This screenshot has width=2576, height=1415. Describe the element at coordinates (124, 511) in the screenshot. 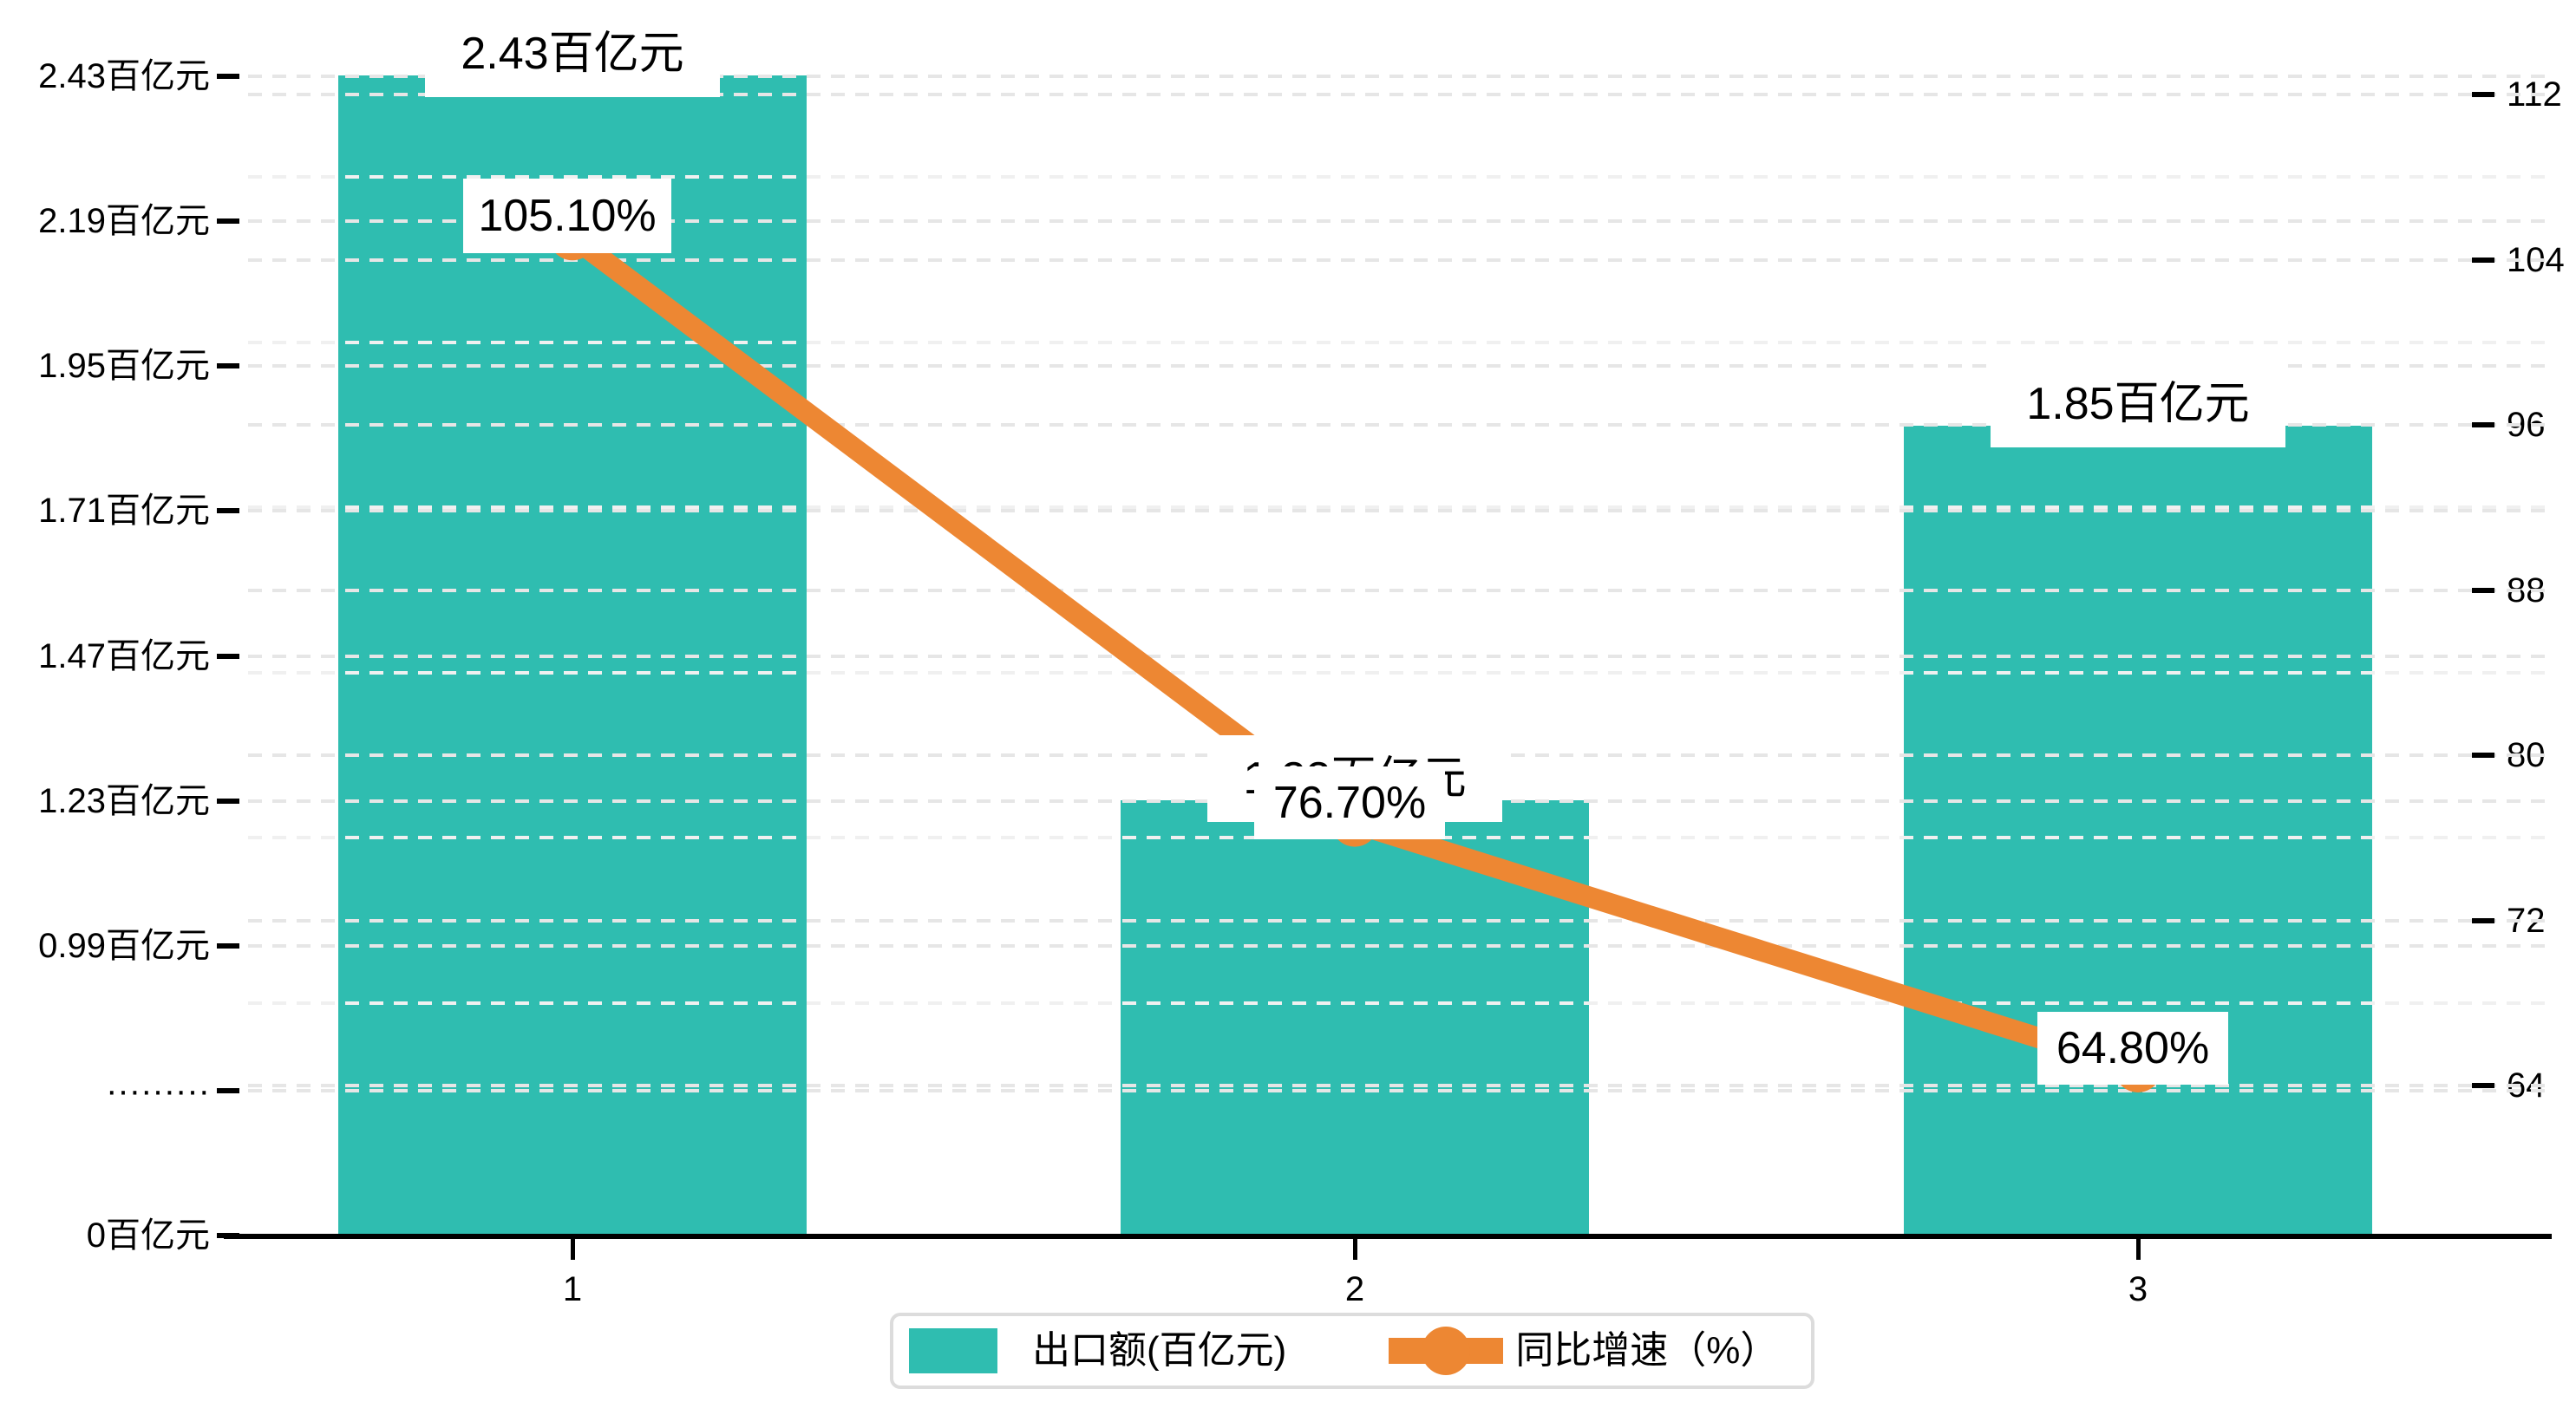

I see `left-axis-tick-label: 1.71百亿元` at that location.